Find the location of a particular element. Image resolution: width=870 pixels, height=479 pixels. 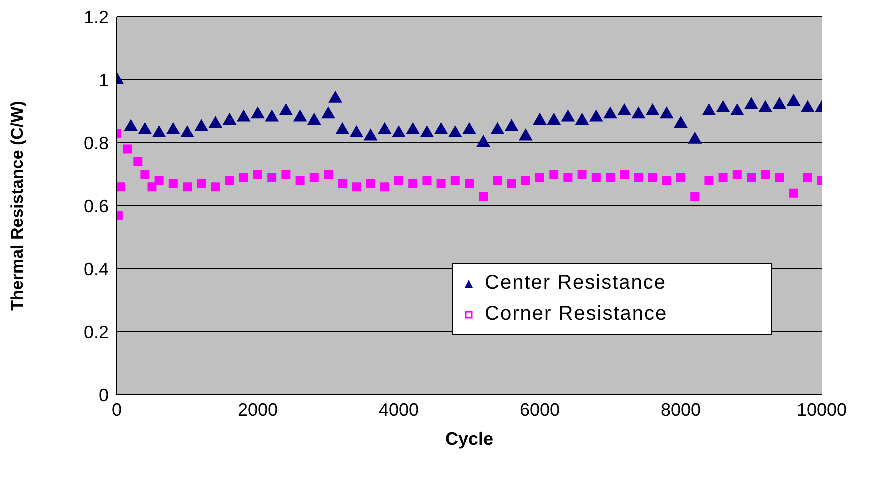

legend-label: Corner Resistance is located at coordinates (576, 314).